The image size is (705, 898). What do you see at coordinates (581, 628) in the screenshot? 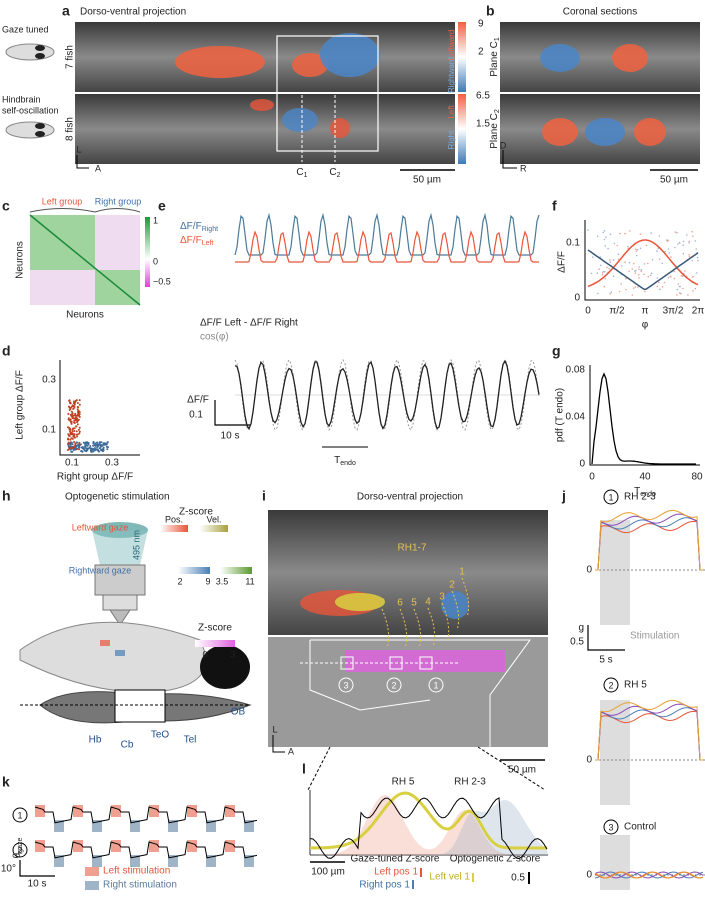
I see `label: g` at bounding box center [581, 628].